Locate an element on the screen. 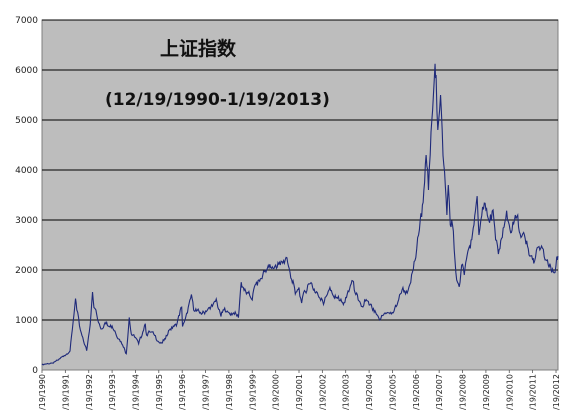  x-tick-label: /19/2011 is located at coordinates (533, 392).